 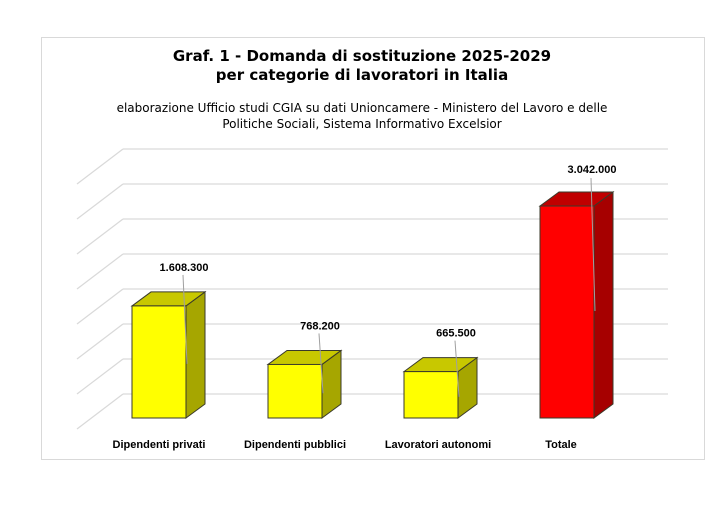 What do you see at coordinates (592, 170) in the screenshot?
I see `data-label: 3.042.000` at bounding box center [592, 170].